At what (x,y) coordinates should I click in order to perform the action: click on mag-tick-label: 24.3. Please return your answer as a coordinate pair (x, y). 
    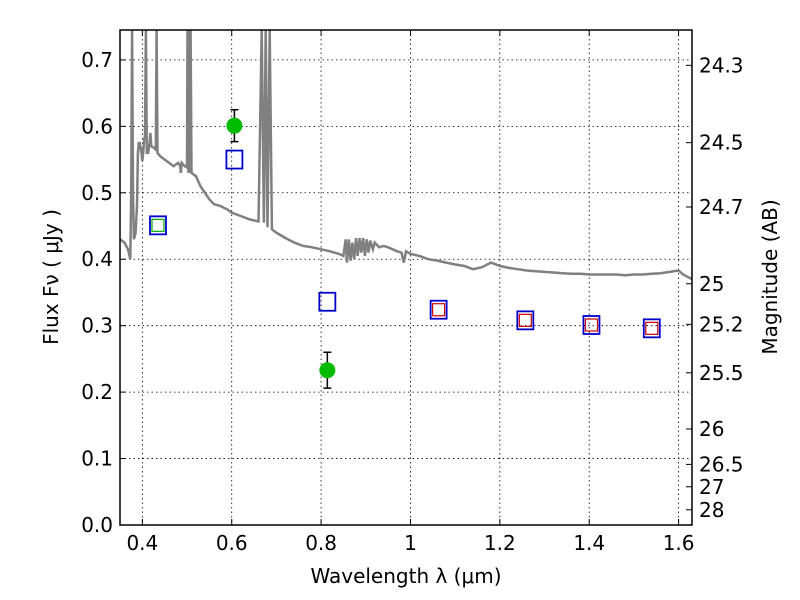
    Looking at the image, I should click on (721, 65).